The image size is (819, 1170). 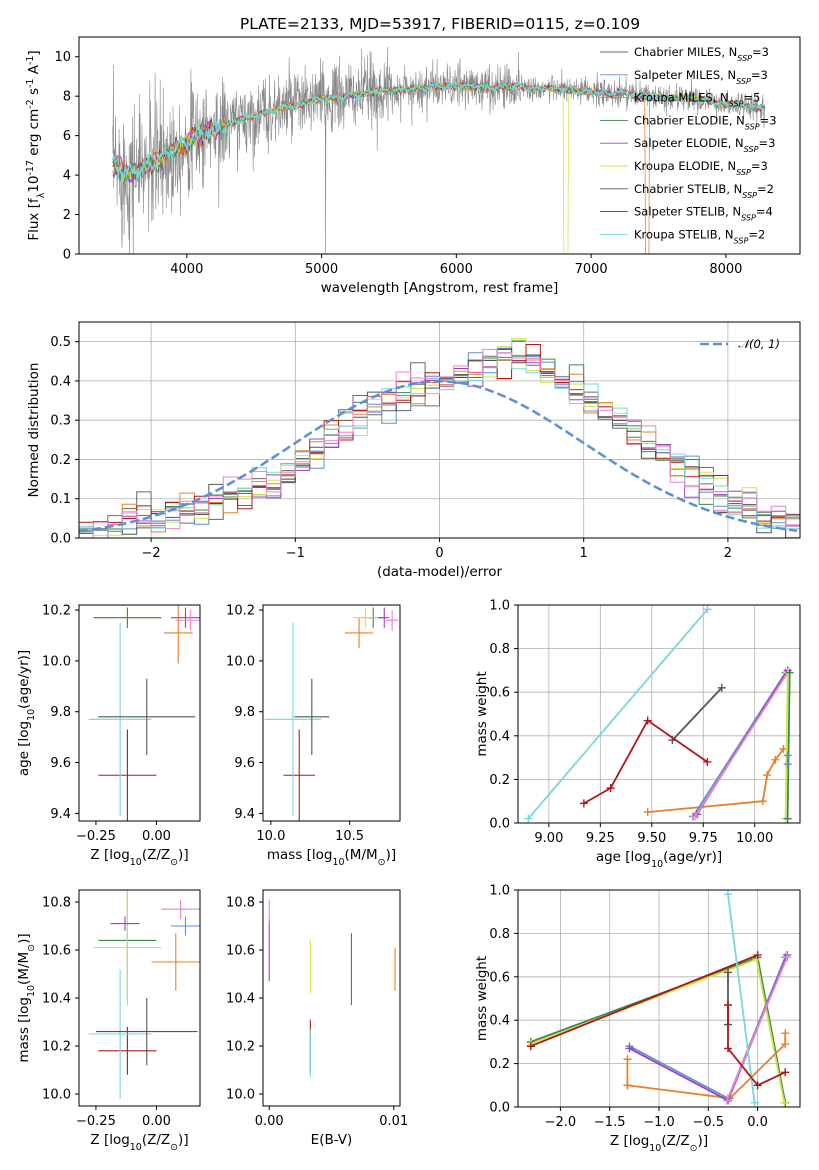 I want to click on x-tick-label: 10.00, so click(x=754, y=838).